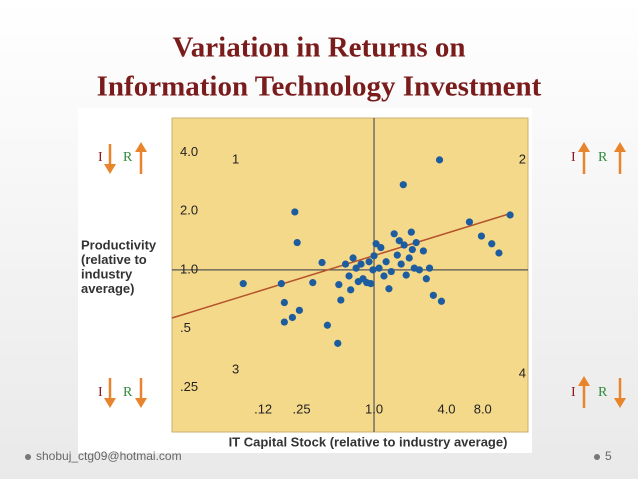  What do you see at coordinates (263, 408) in the screenshot?
I see `x-tick-label: .12` at bounding box center [263, 408].